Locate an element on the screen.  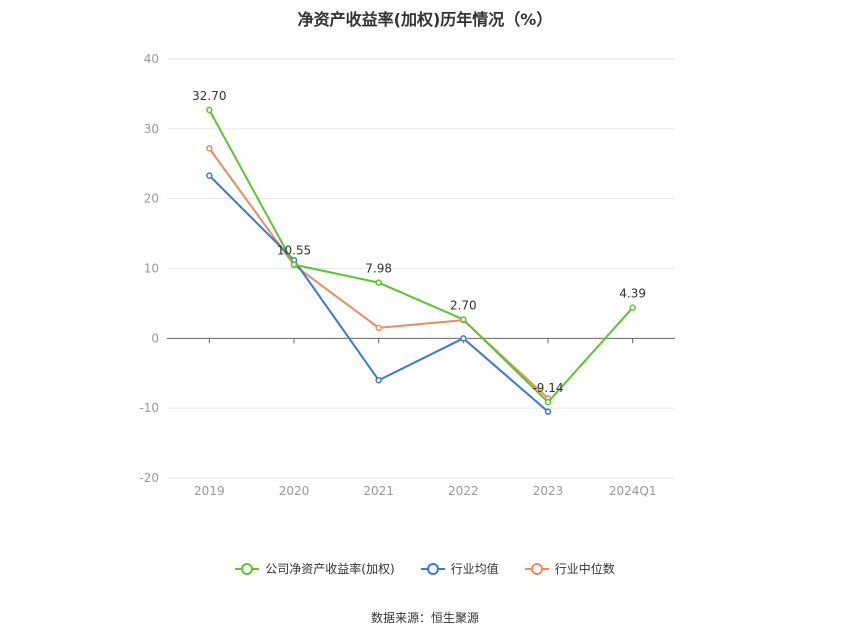
legend-item: 行业中位数 is located at coordinates (569, 568).